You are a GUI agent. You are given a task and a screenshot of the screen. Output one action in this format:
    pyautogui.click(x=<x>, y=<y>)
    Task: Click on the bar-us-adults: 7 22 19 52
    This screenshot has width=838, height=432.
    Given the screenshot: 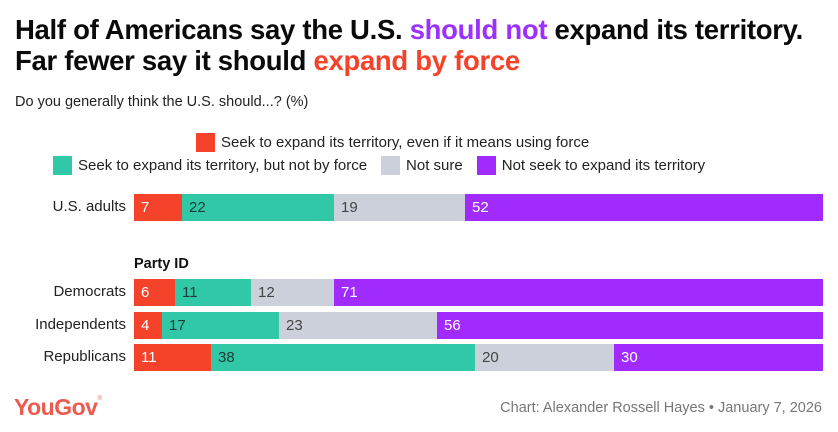 What is the action you would take?
    pyautogui.click(x=478, y=207)
    